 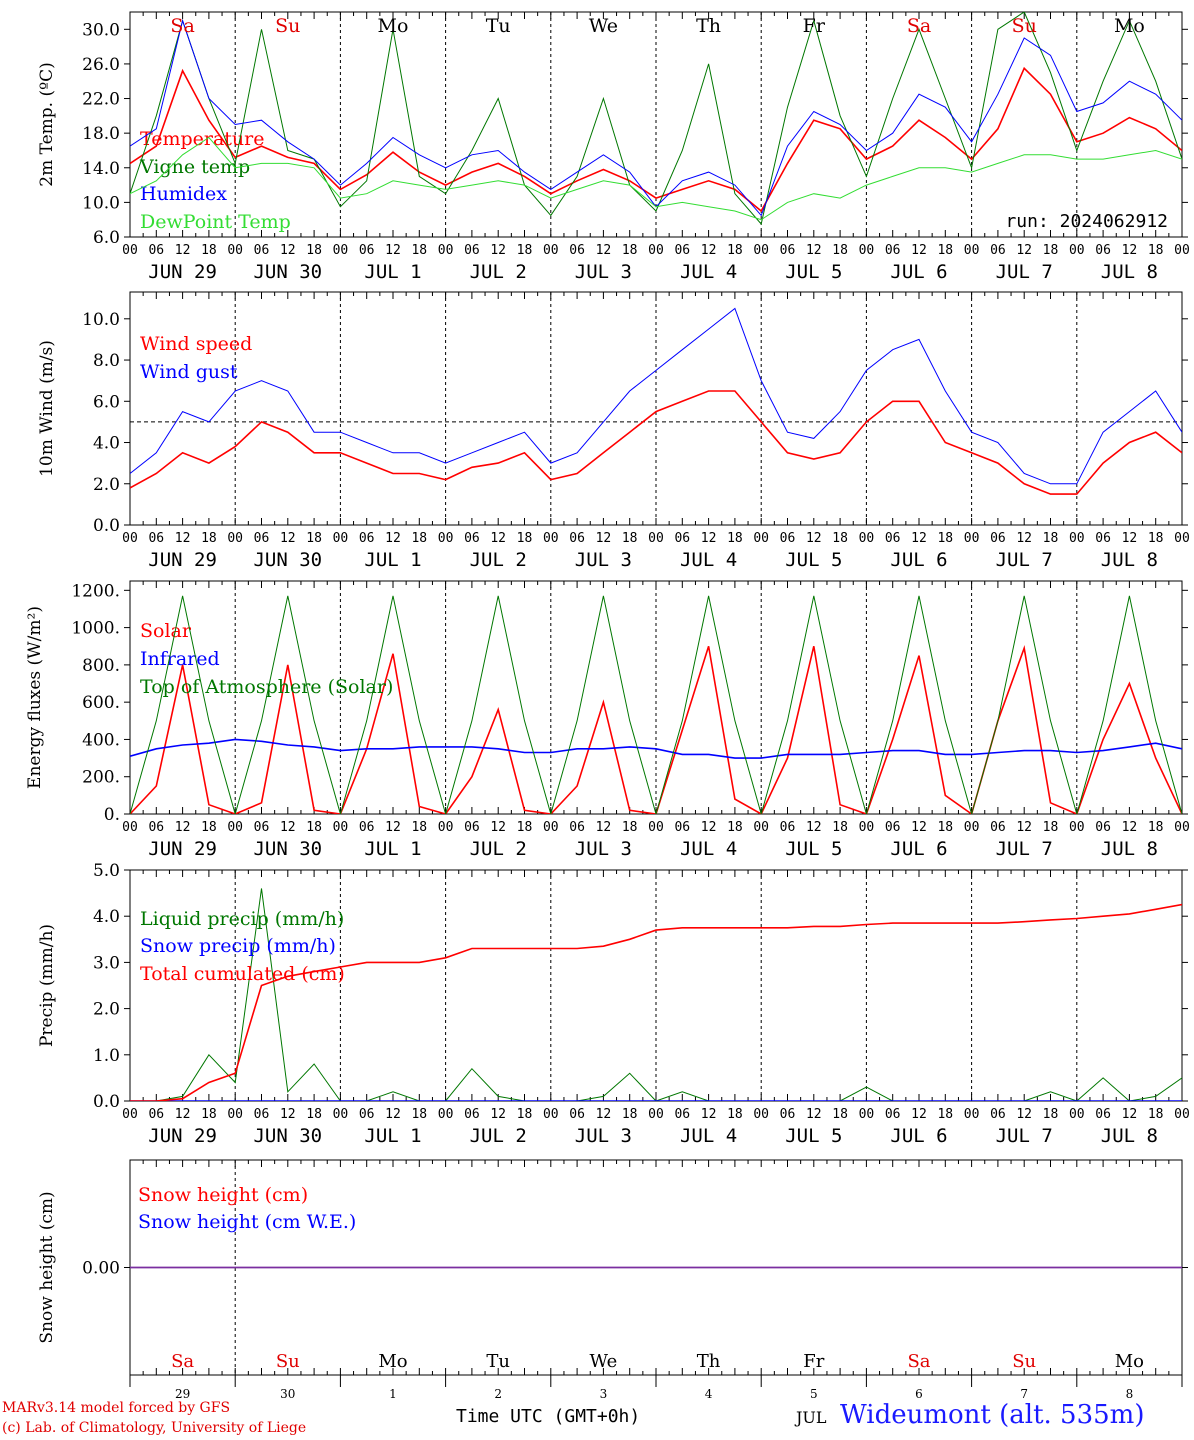 What do you see at coordinates (106, 361) in the screenshot?
I see `y-tick-label: 8.0` at bounding box center [106, 361].